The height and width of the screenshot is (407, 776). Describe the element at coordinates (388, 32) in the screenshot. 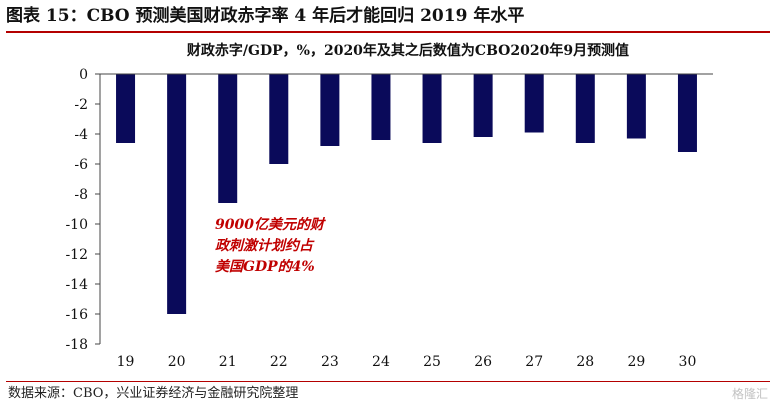

I see `title-rule` at that location.